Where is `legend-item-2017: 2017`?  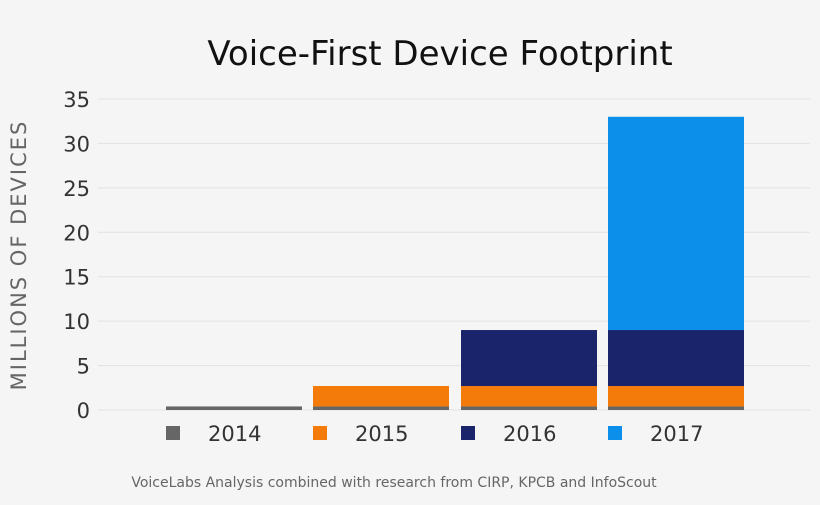
legend-item-2017: 2017 is located at coordinates (655, 434).